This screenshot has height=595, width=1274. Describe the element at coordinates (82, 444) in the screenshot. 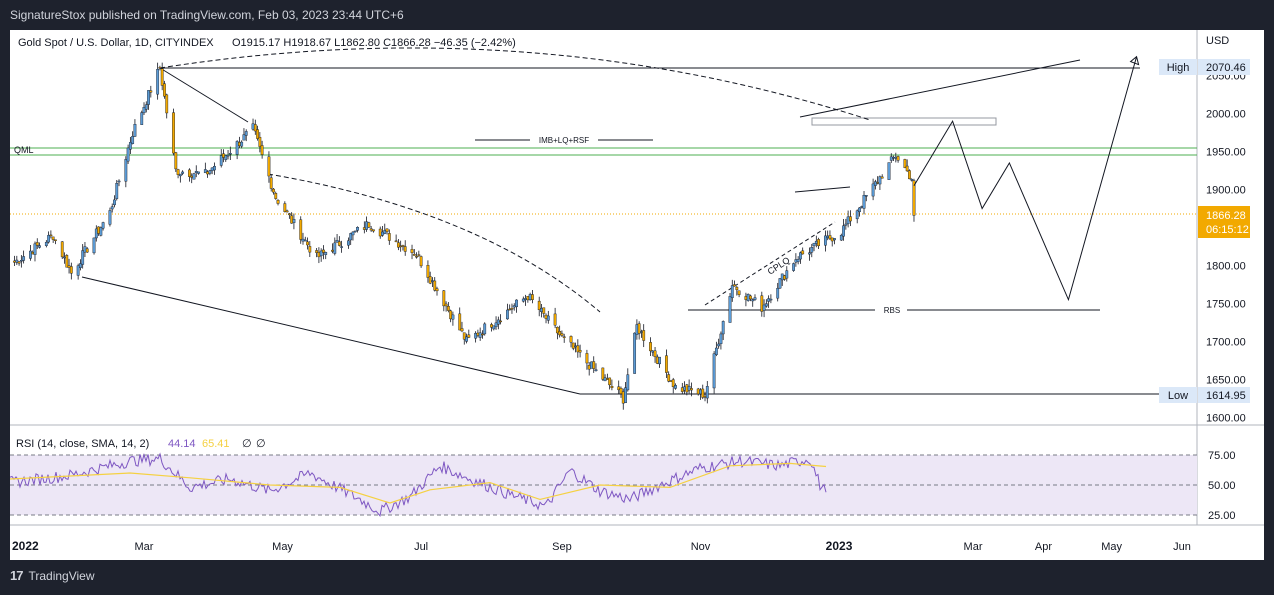

I see `rsi-label: RSI (14, close, SMA, 14, 2)` at that location.